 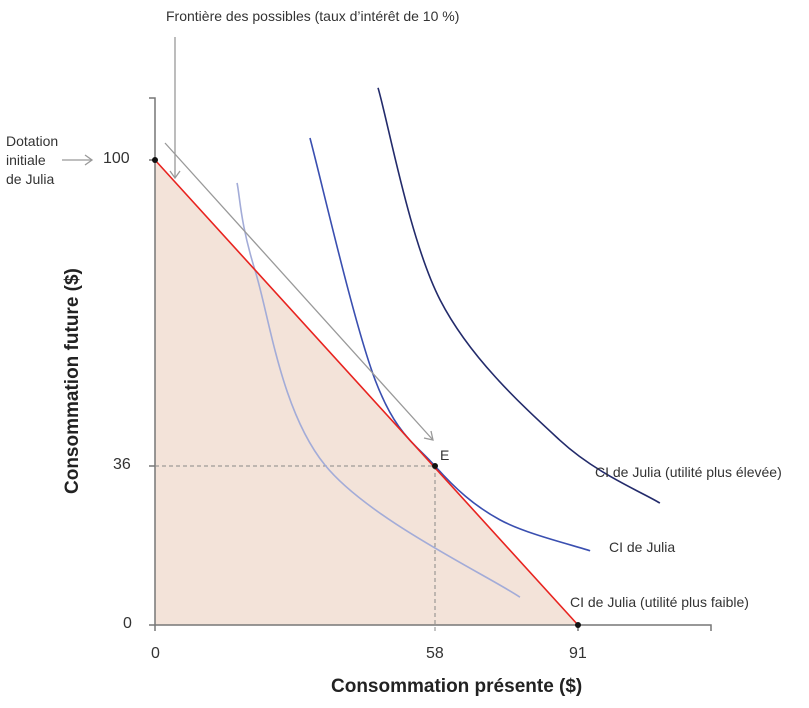 What do you see at coordinates (116, 158) in the screenshot?
I see `y-tick-100: 100` at bounding box center [116, 158].